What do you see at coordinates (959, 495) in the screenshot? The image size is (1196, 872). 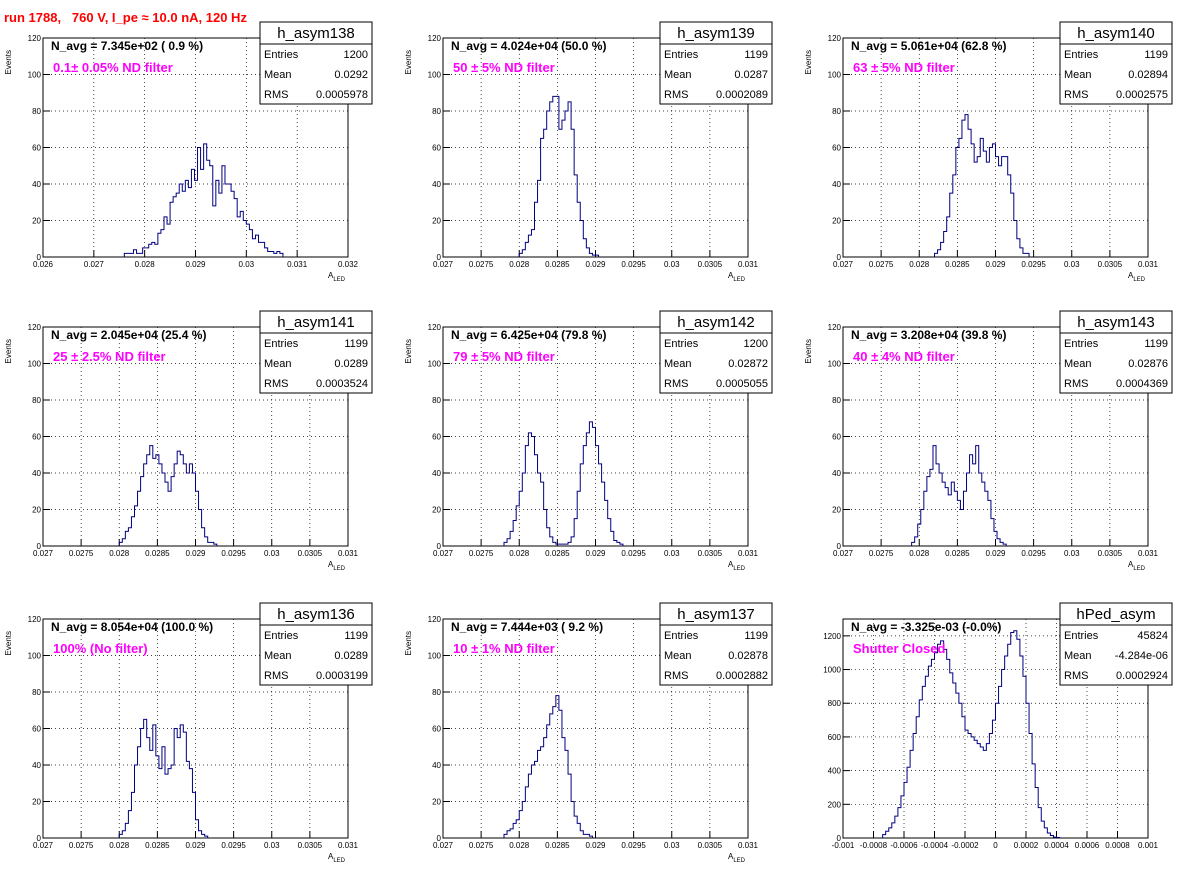 I see `histogram-series-h_asym143` at bounding box center [959, 495].